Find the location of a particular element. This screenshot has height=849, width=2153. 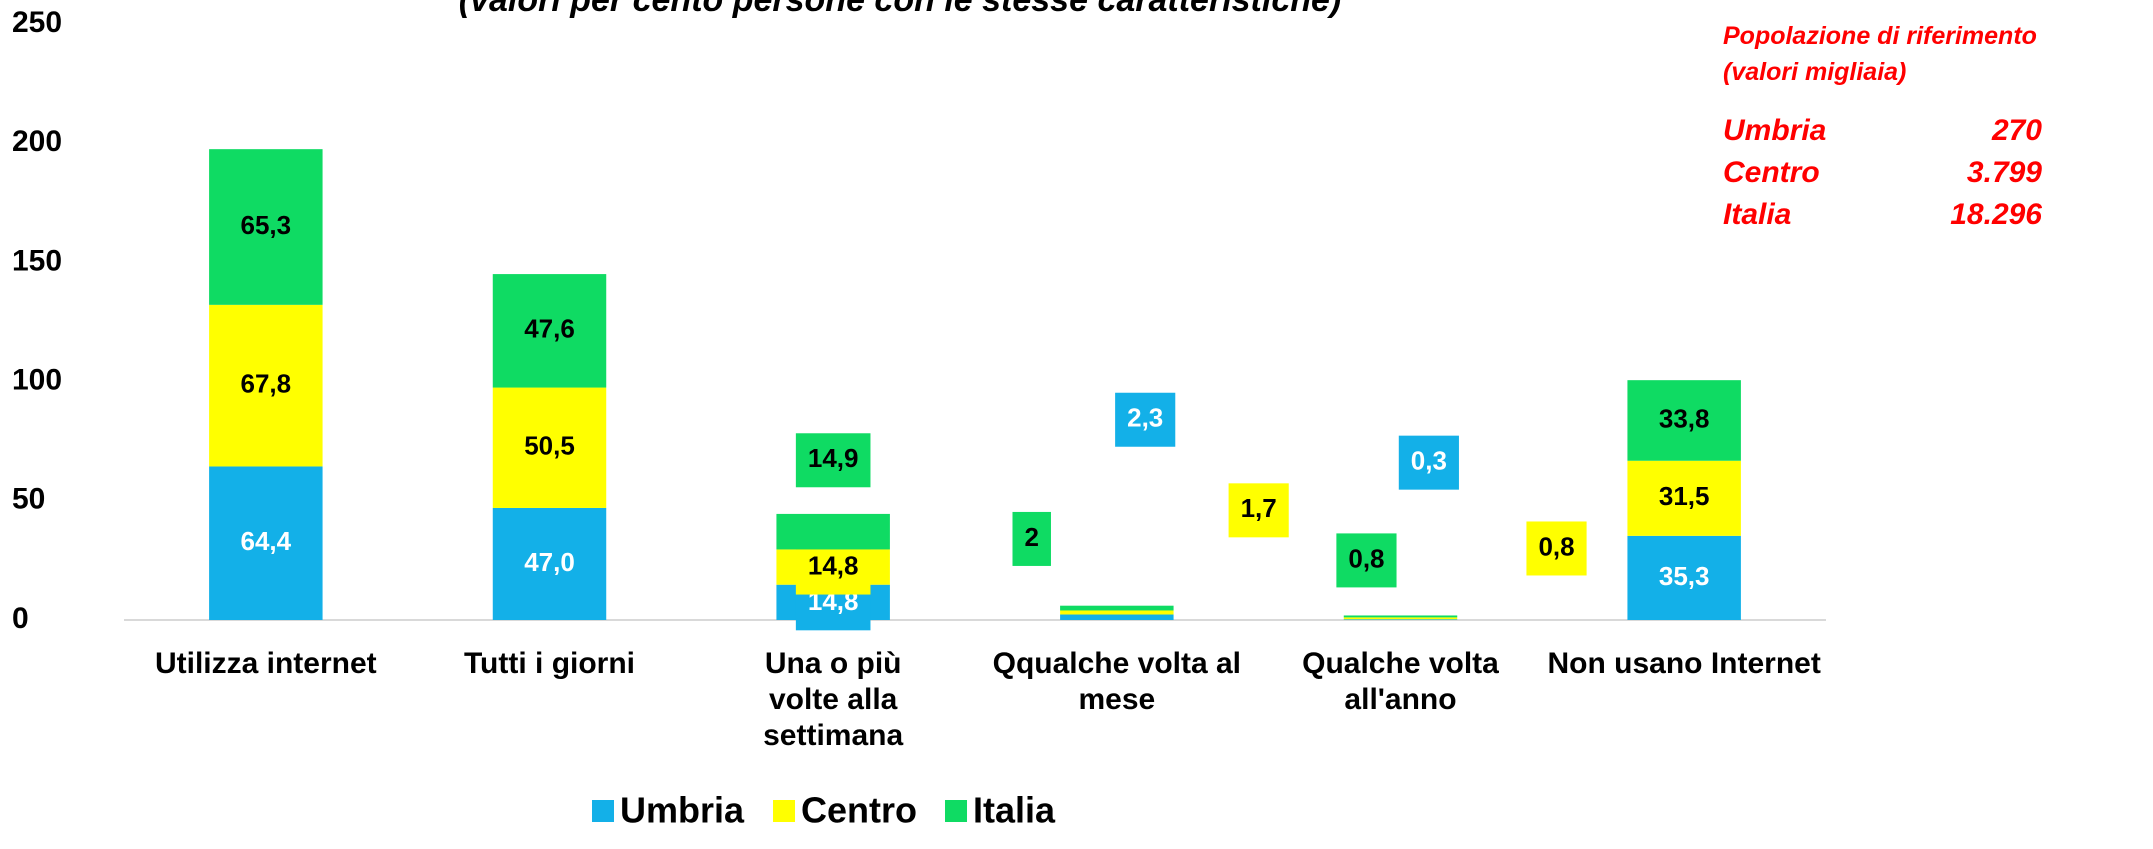

value-label: 0,3 is located at coordinates (1429, 461).